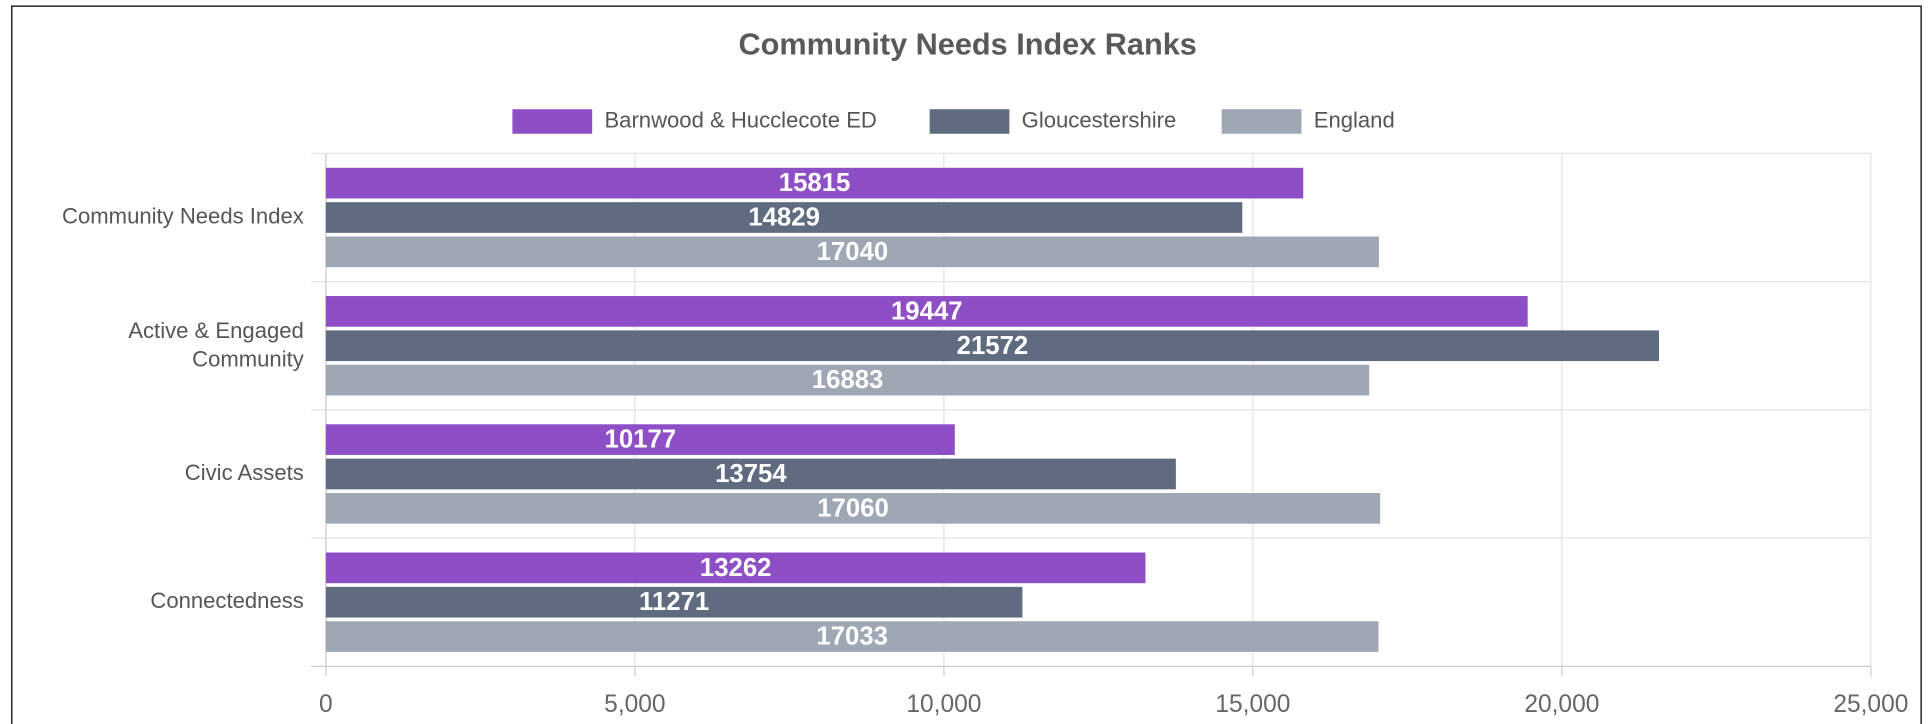 This screenshot has height=724, width=1928. I want to click on legend-label: Barnwood & Hucclecote ED, so click(740, 119).